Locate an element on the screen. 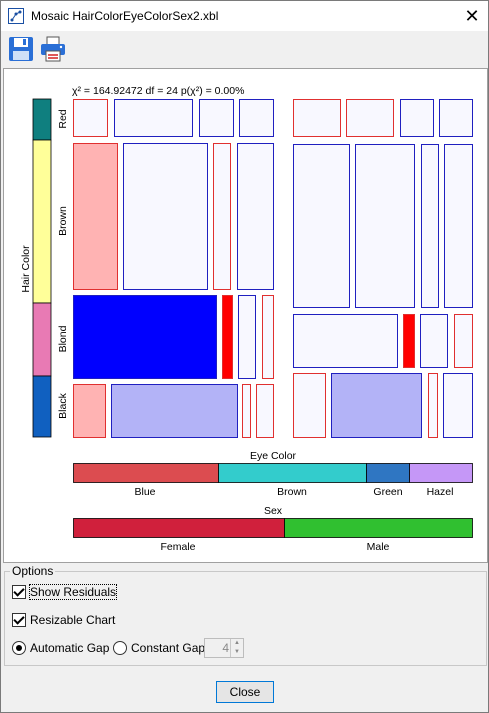 The image size is (489, 713). cell-male-brown-hazel is located at coordinates (458, 226).